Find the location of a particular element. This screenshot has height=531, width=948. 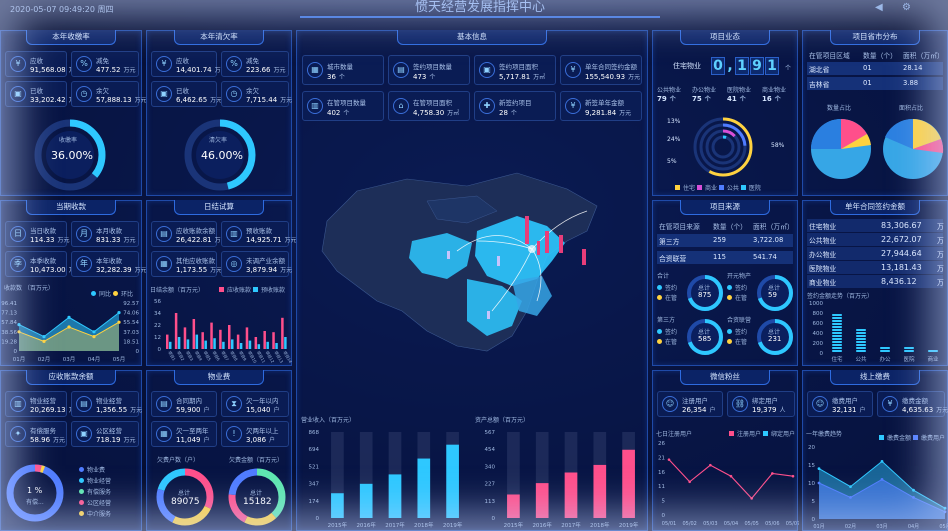

x-tick-label: 项目4 is located at coordinates (199, 356).